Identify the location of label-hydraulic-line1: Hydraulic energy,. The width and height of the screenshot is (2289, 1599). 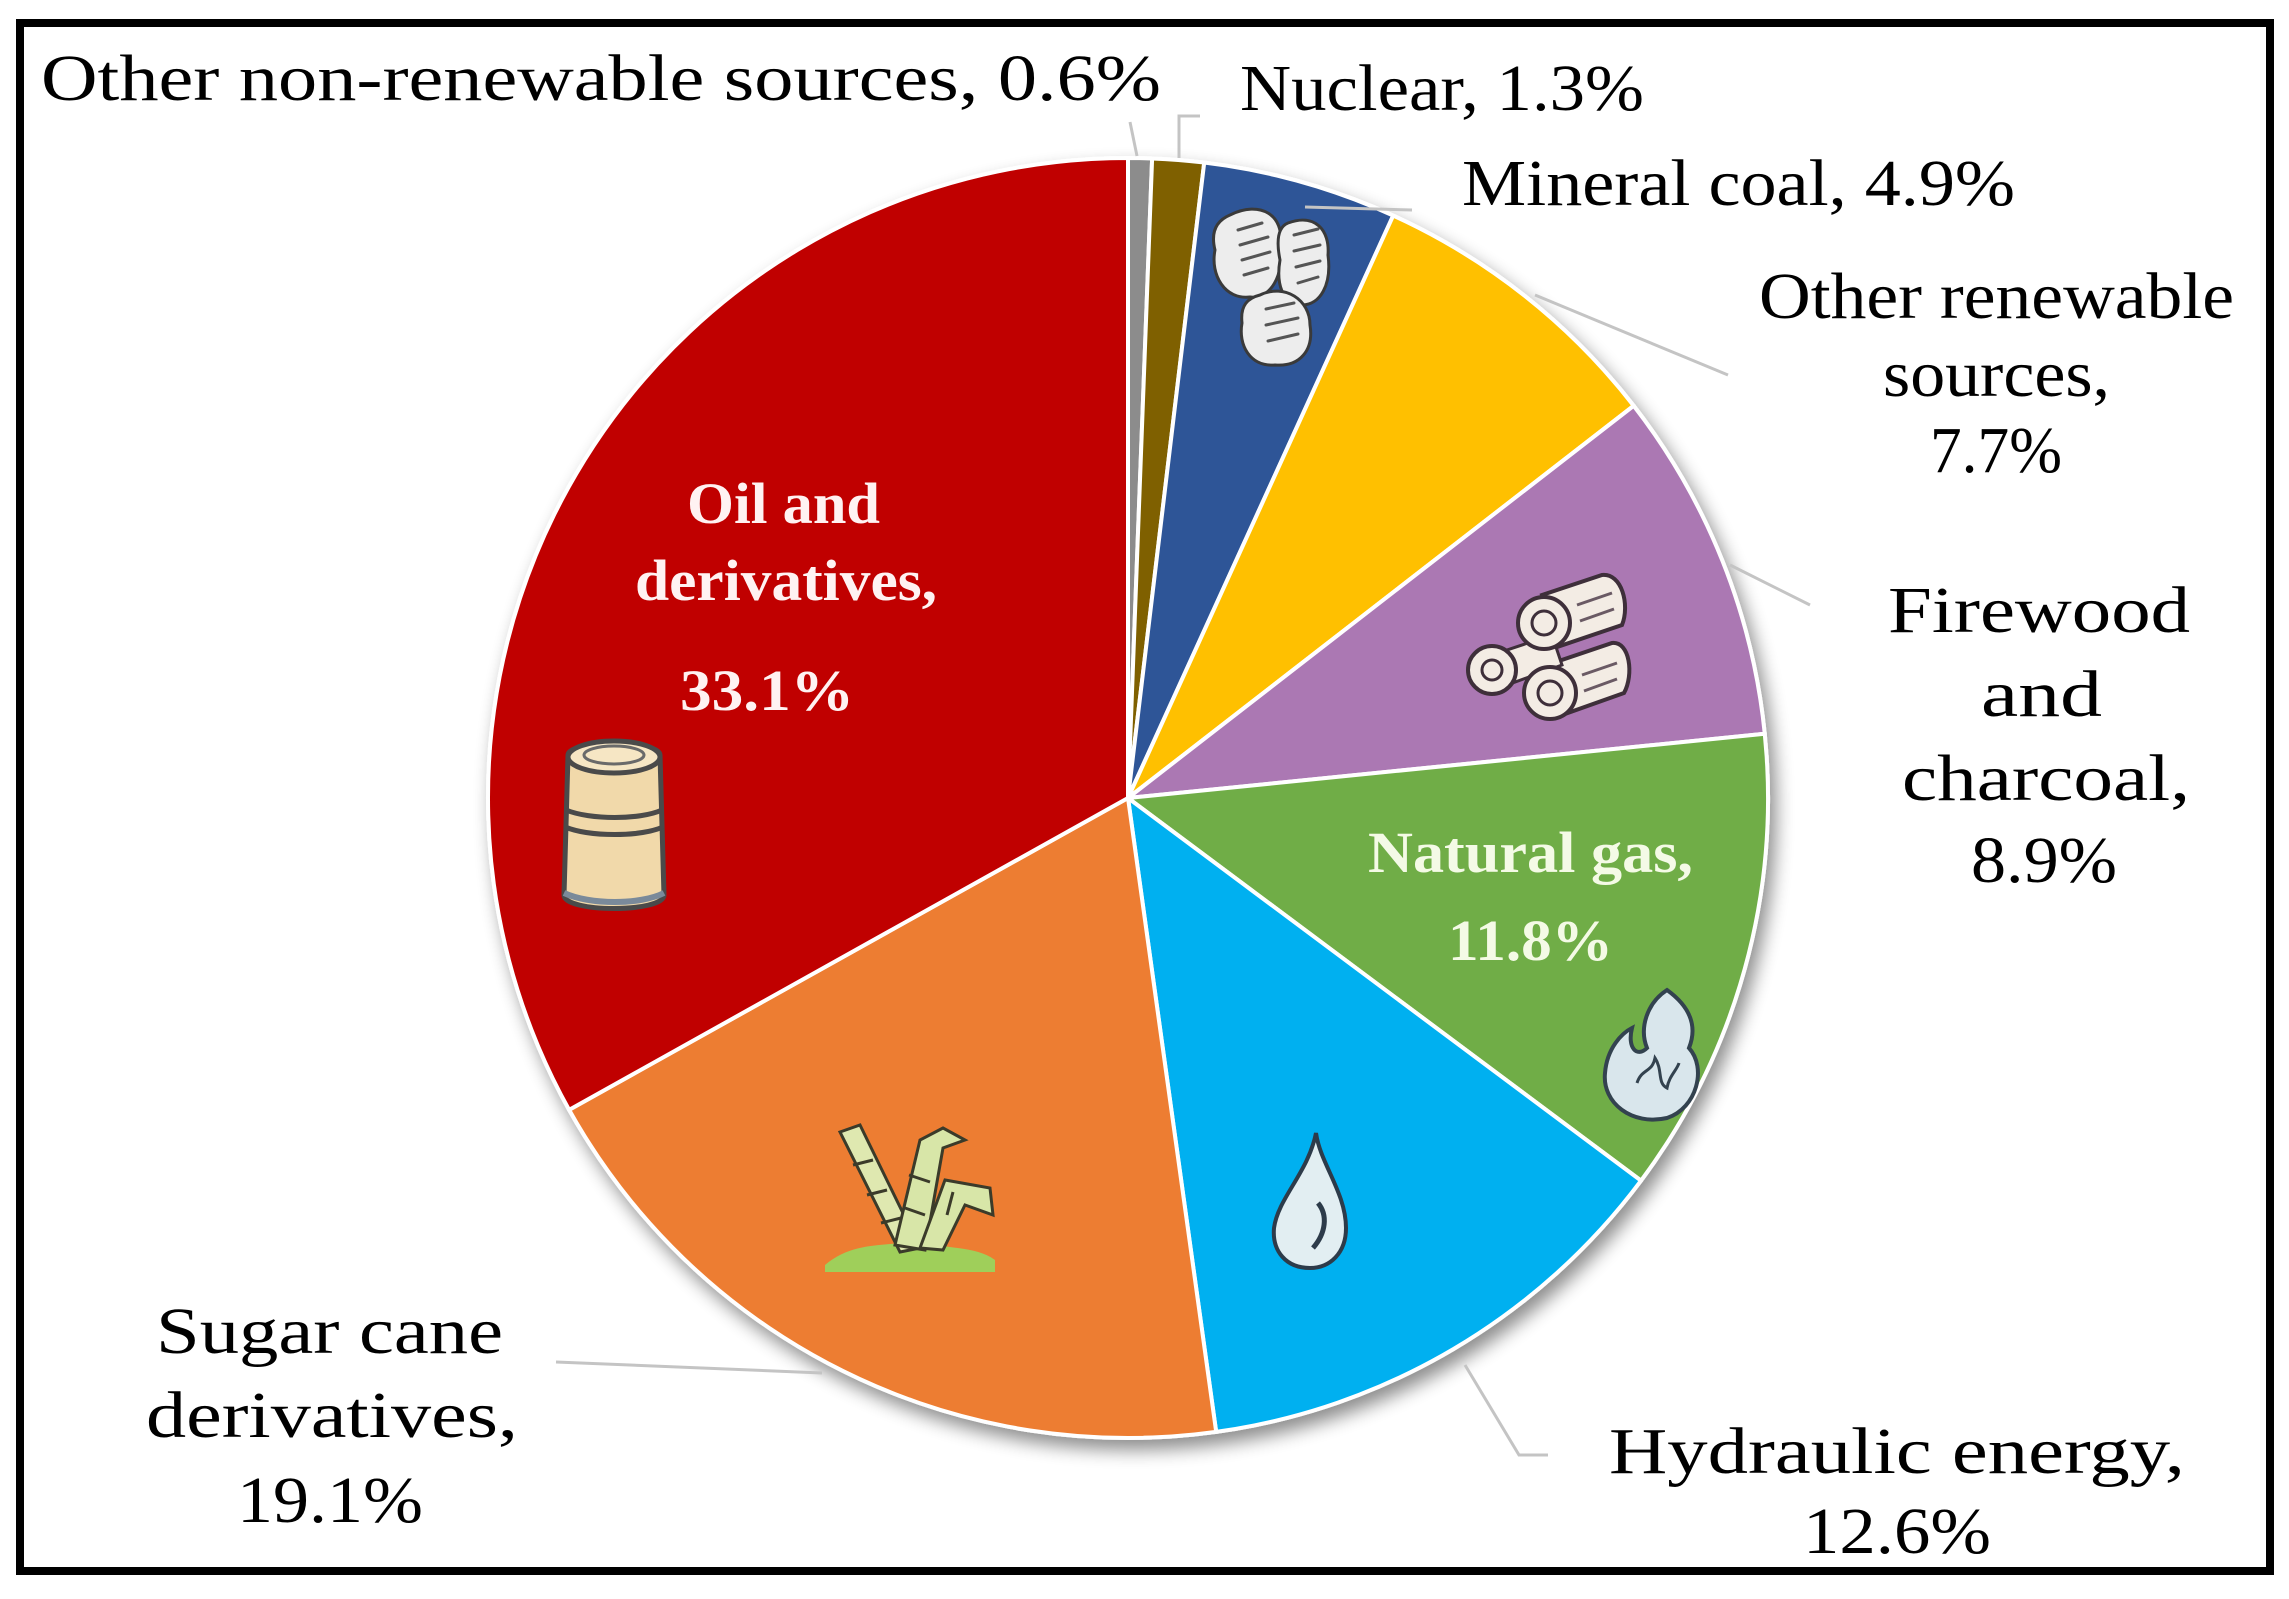
(1897, 1451).